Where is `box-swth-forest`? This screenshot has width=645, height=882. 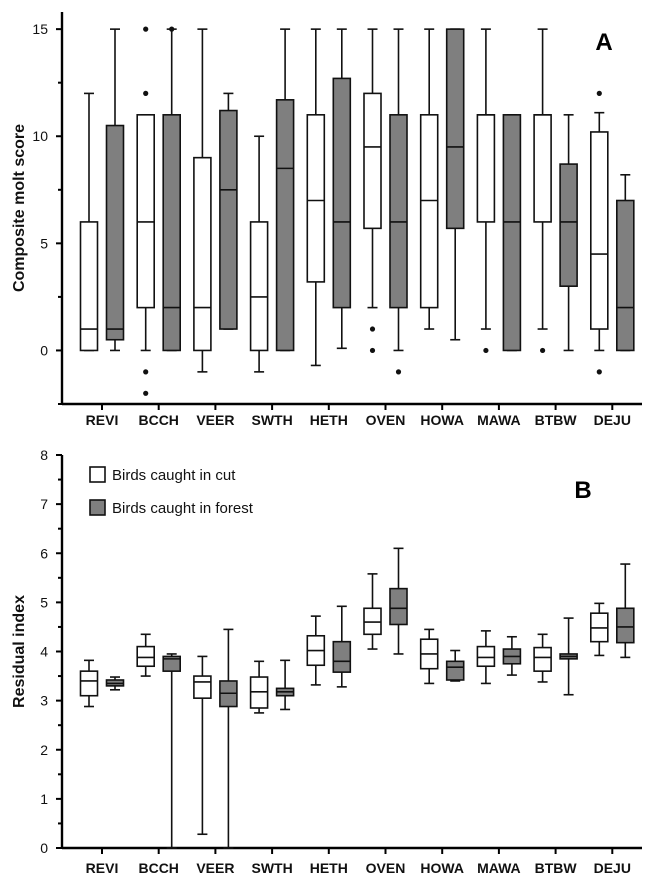
box-swth-forest is located at coordinates (285, 190).